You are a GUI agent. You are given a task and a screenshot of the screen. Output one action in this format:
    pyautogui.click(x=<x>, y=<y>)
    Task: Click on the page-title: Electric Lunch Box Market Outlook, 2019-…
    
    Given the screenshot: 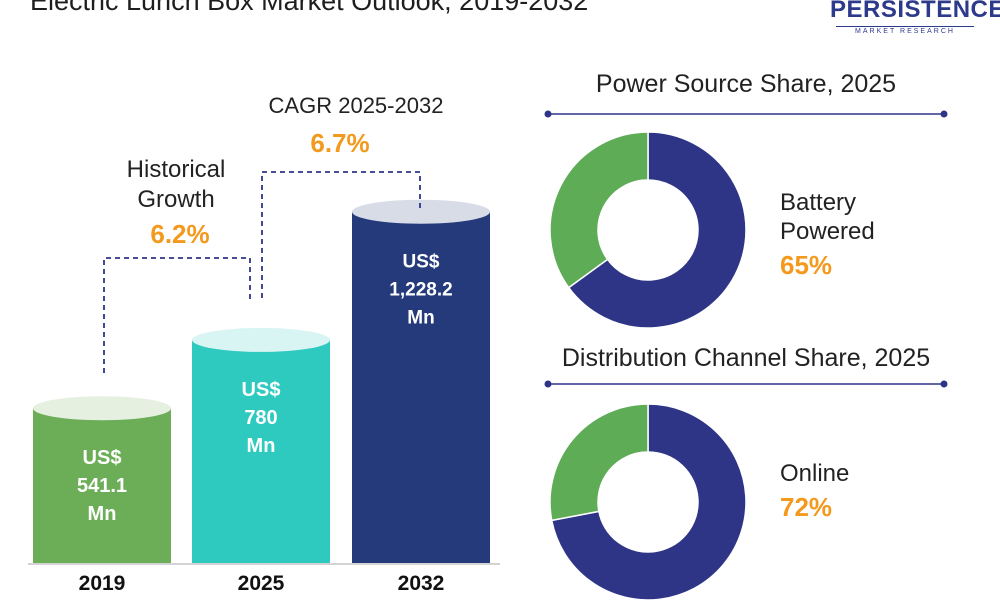 What is the action you would take?
    pyautogui.click(x=309, y=8)
    